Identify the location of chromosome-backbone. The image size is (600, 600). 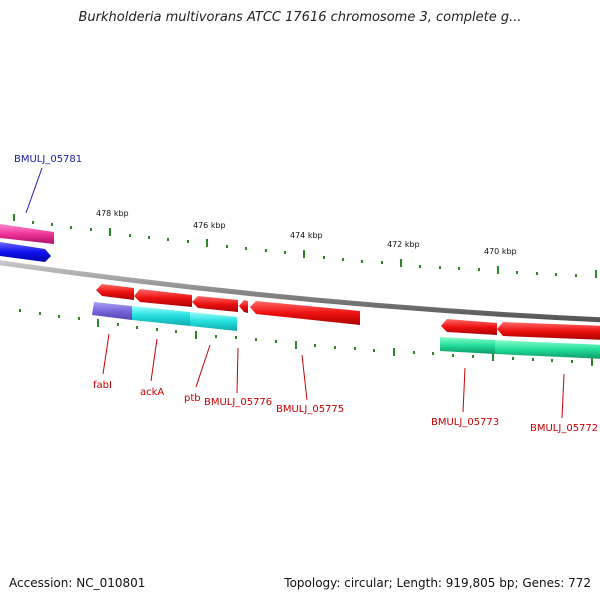
(300, 291).